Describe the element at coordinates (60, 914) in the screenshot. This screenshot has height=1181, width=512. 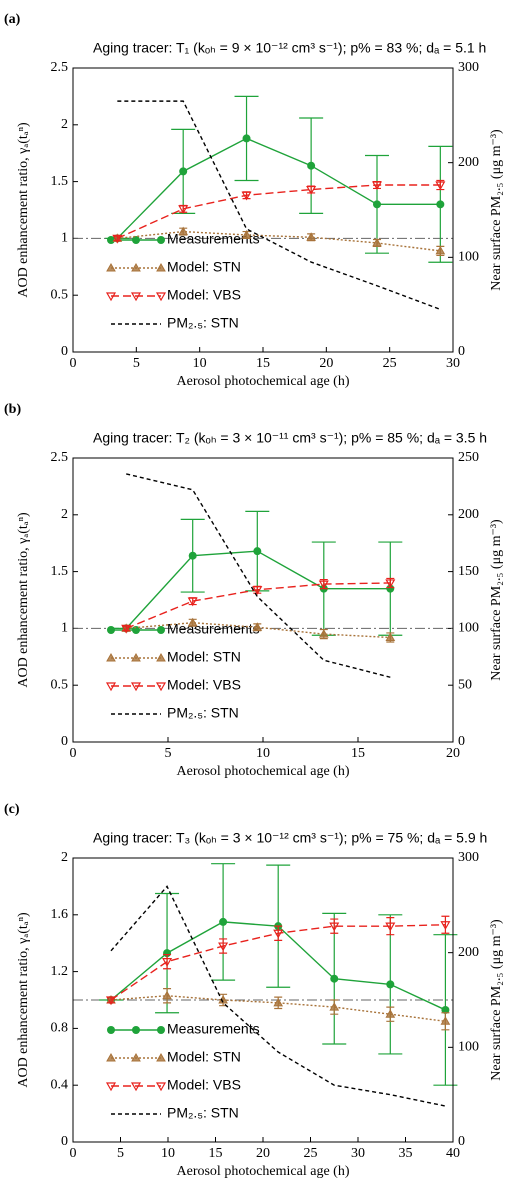
I see `y-tick-label: 1.6` at that location.